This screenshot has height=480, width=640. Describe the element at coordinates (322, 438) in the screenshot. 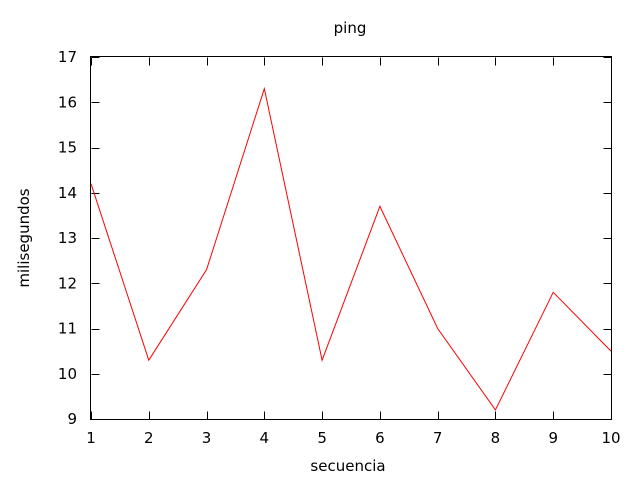

I see `x-tick-label: 5` at that location.